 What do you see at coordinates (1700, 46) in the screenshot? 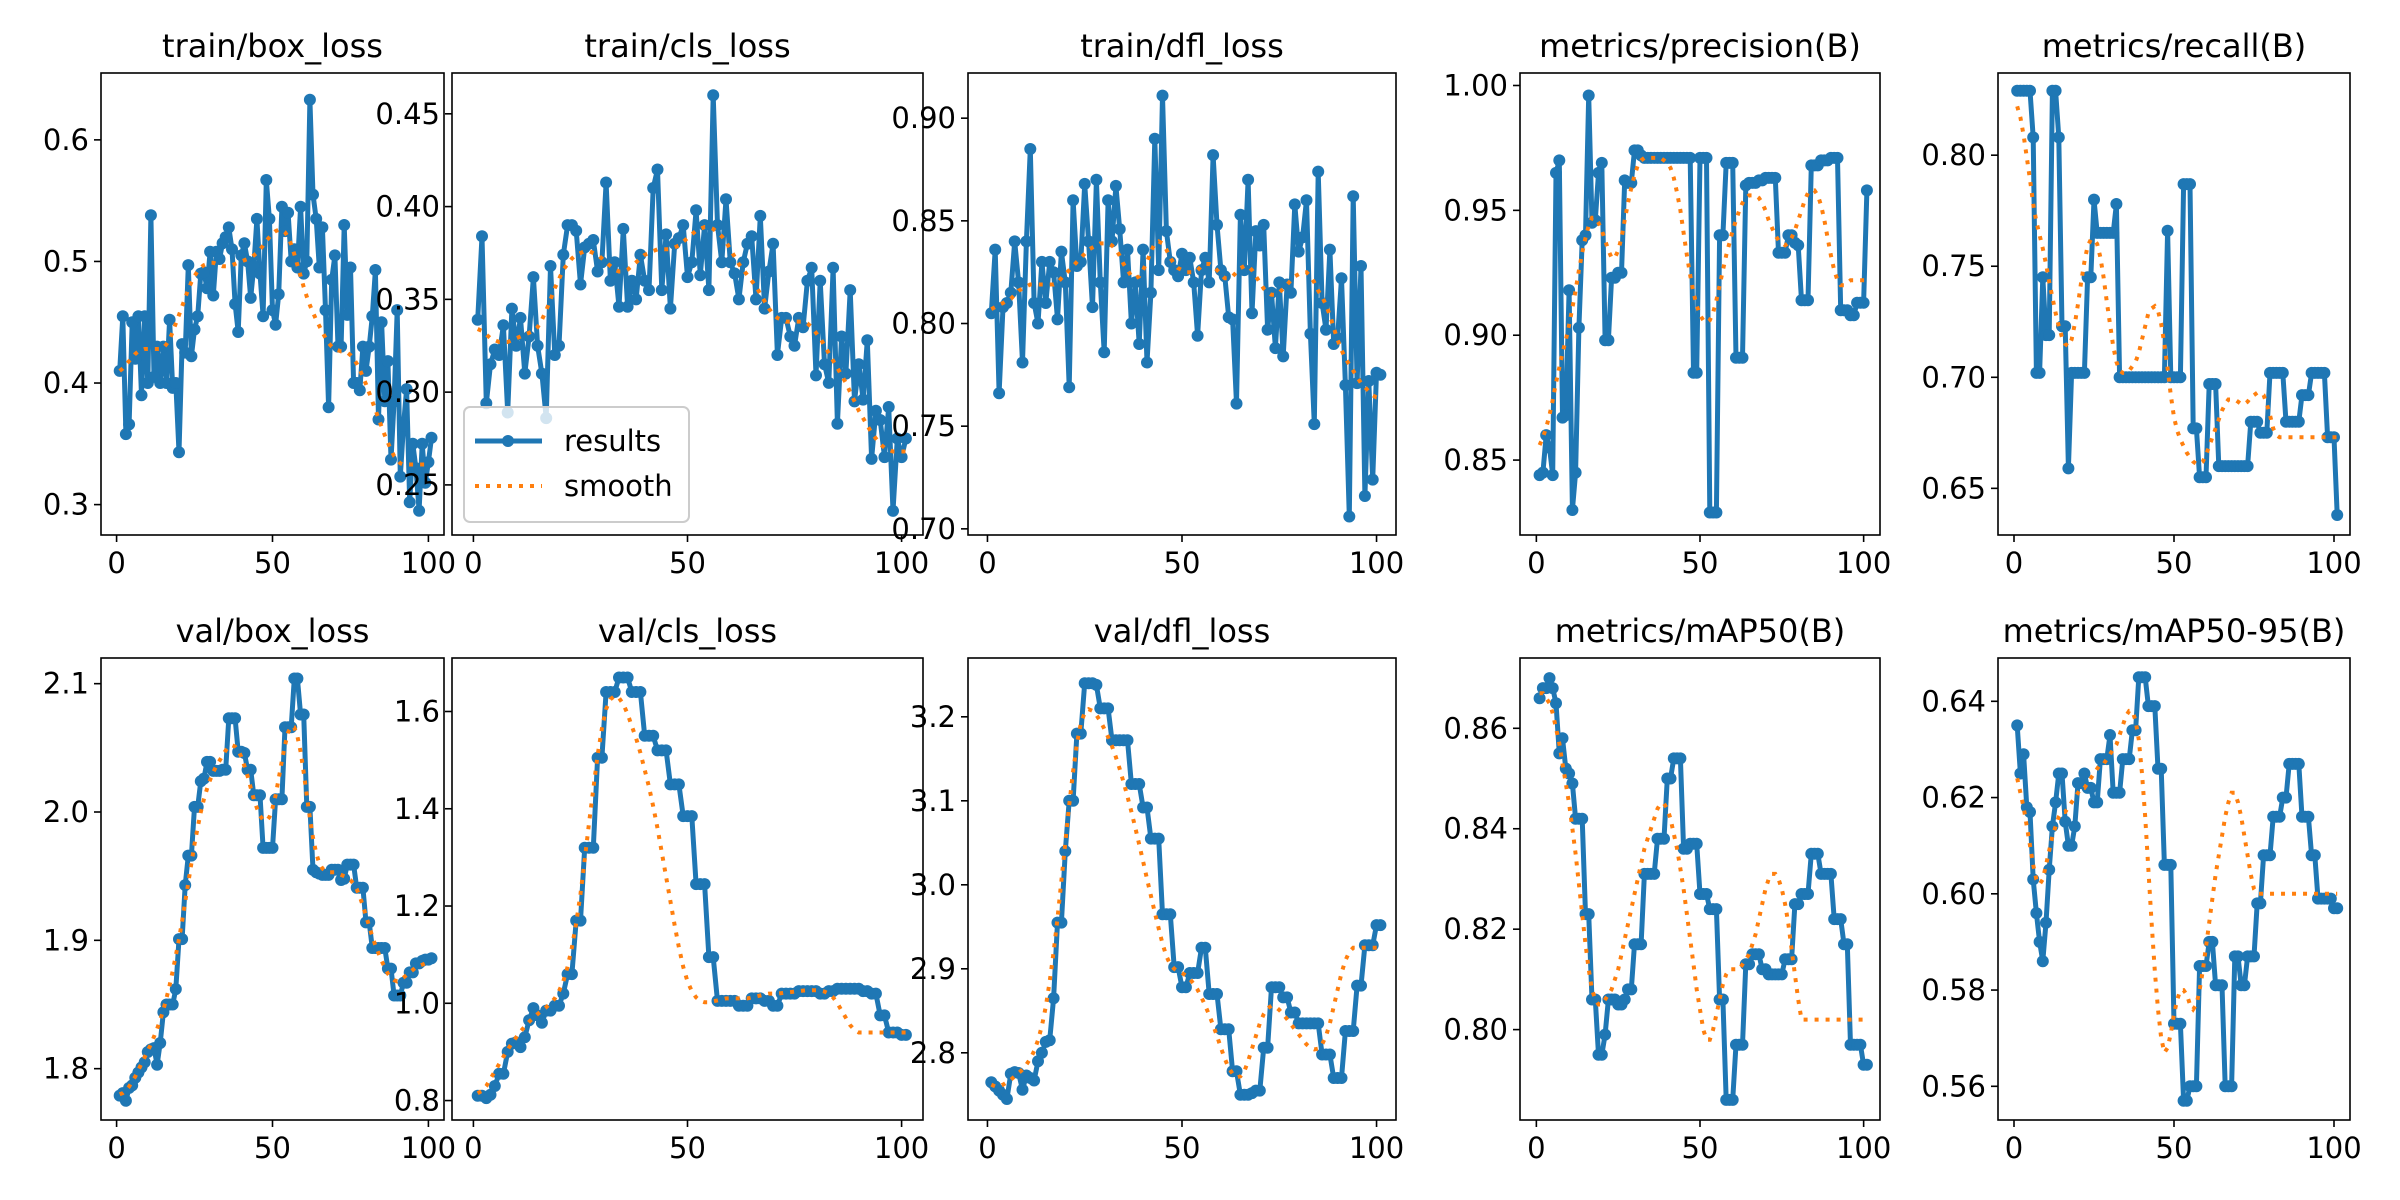
I see `subplot-title: metrics/precision(B)` at bounding box center [1700, 46].